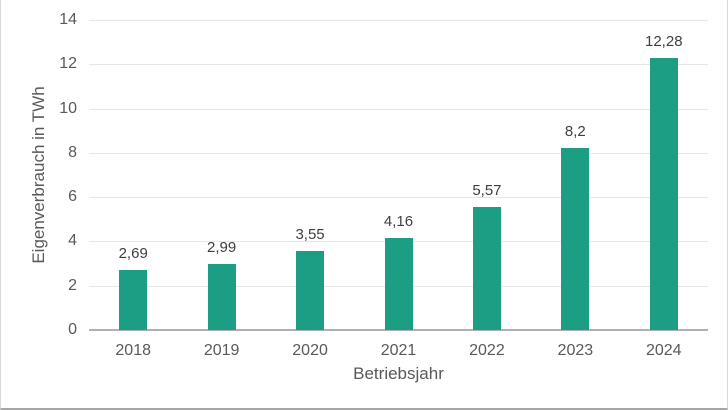  What do you see at coordinates (398, 373) in the screenshot?
I see `x-axis-title: Betriebsjahr` at bounding box center [398, 373].